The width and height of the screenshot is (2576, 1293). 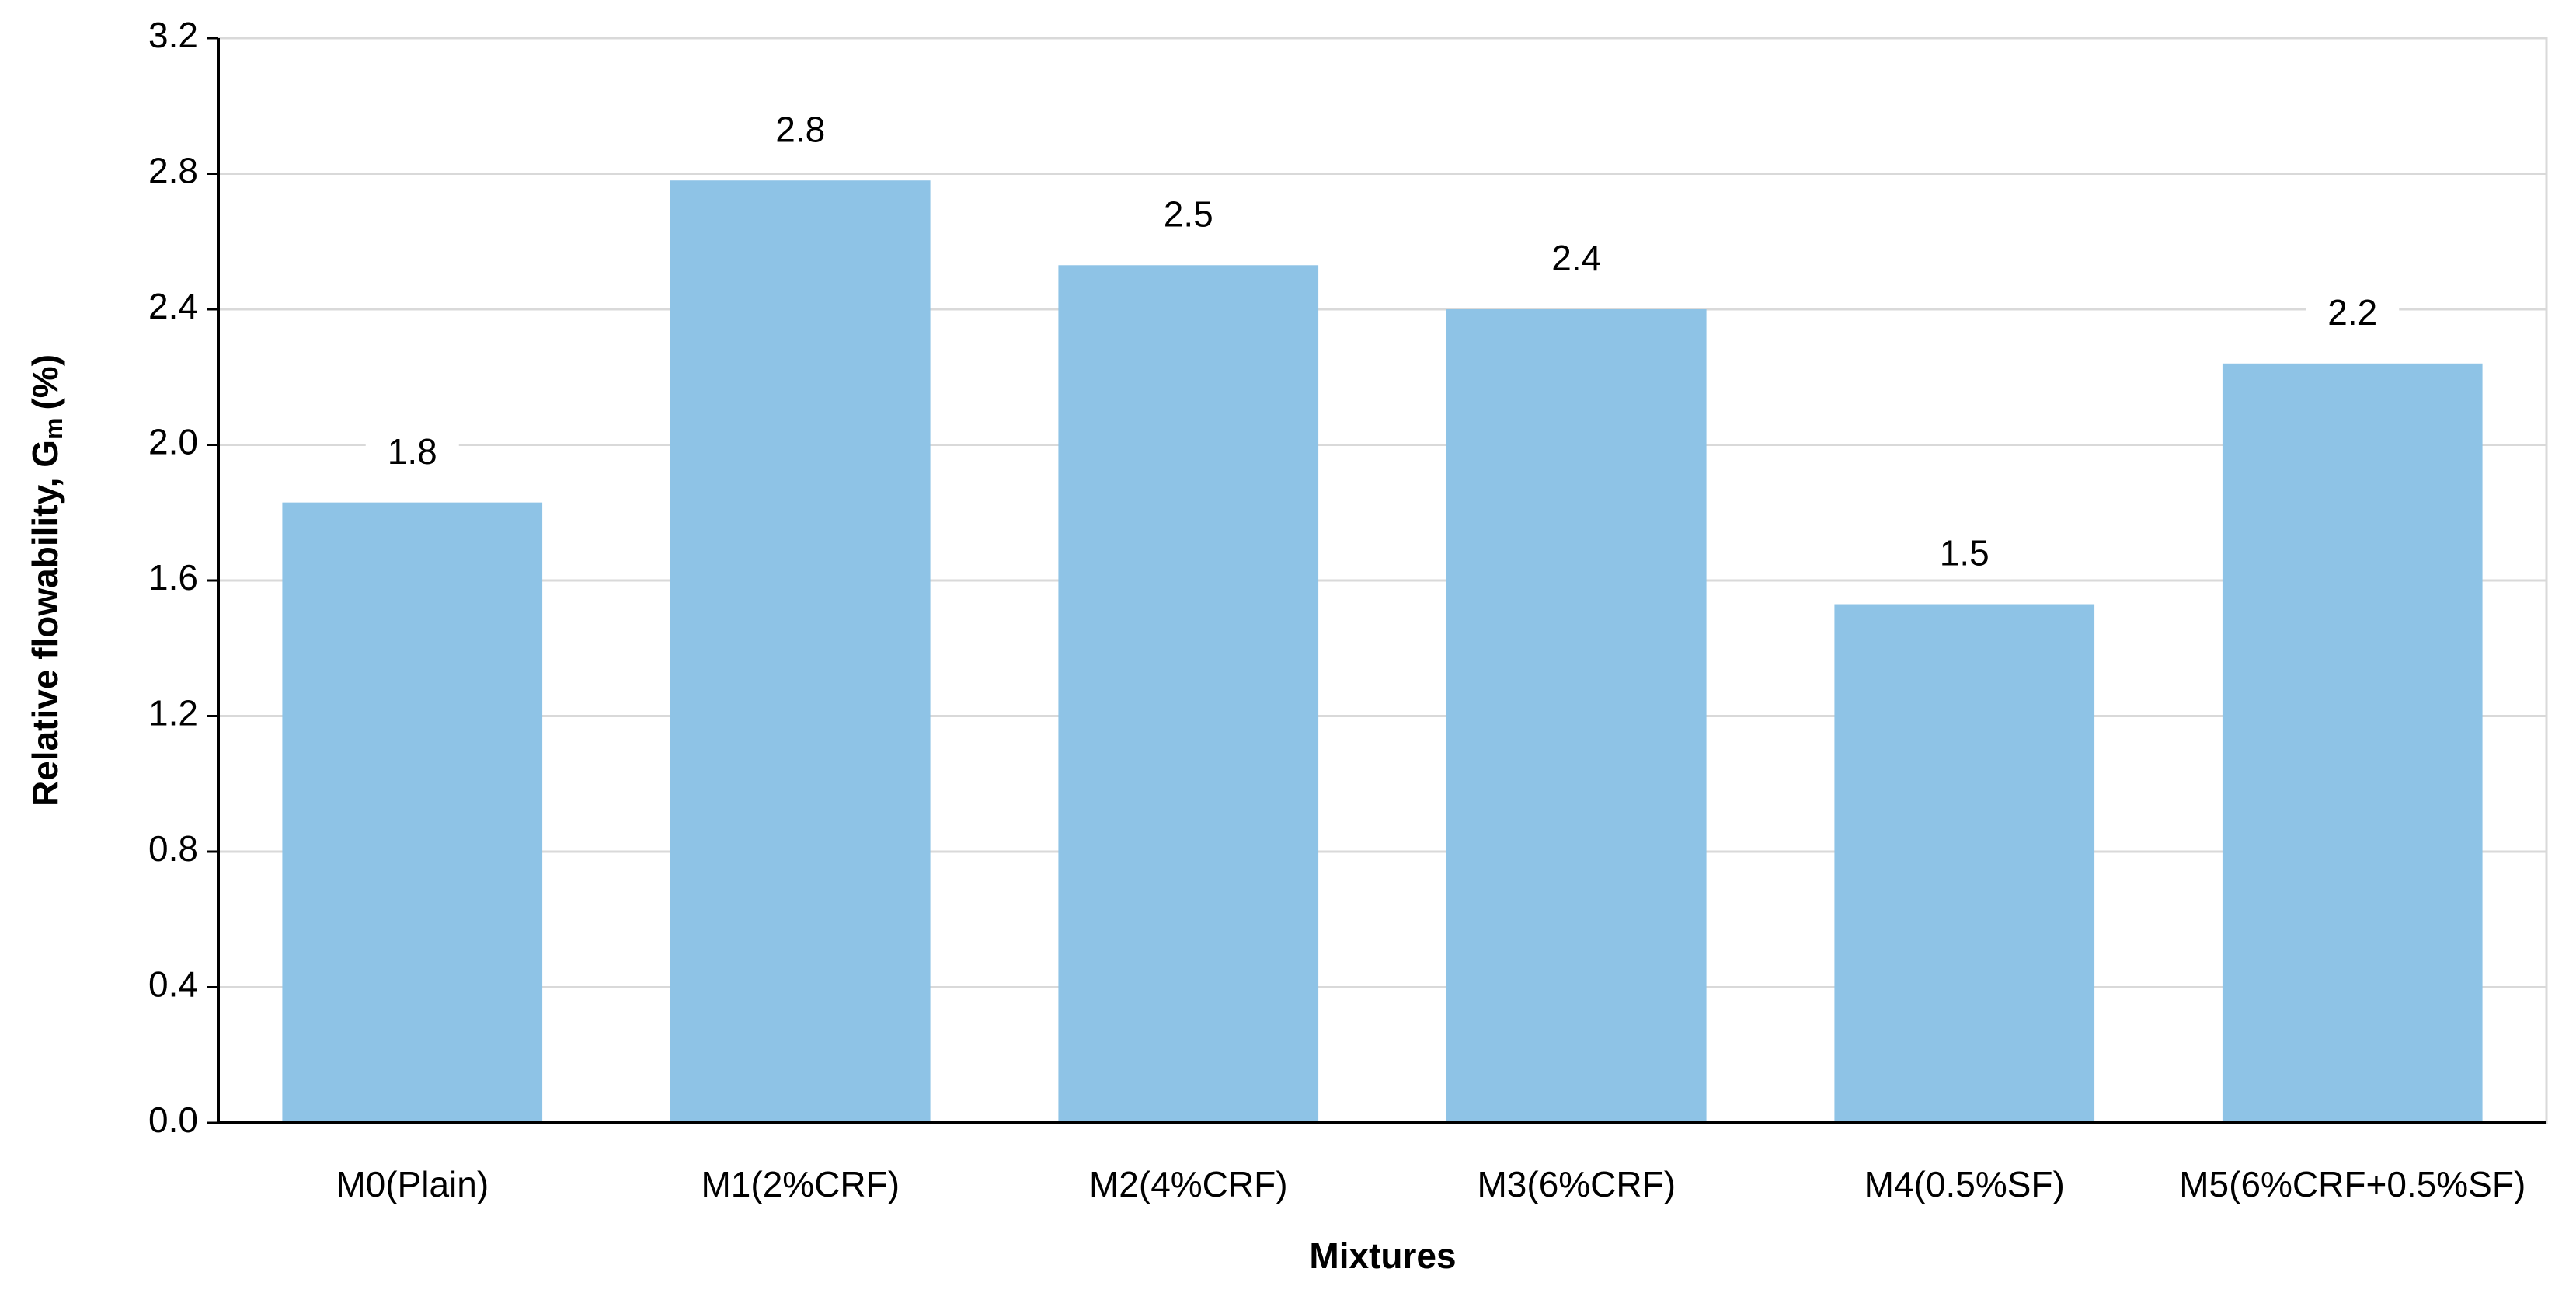 I want to click on y-axis-title: Relative flowability, Gm (%), so click(x=46, y=581).